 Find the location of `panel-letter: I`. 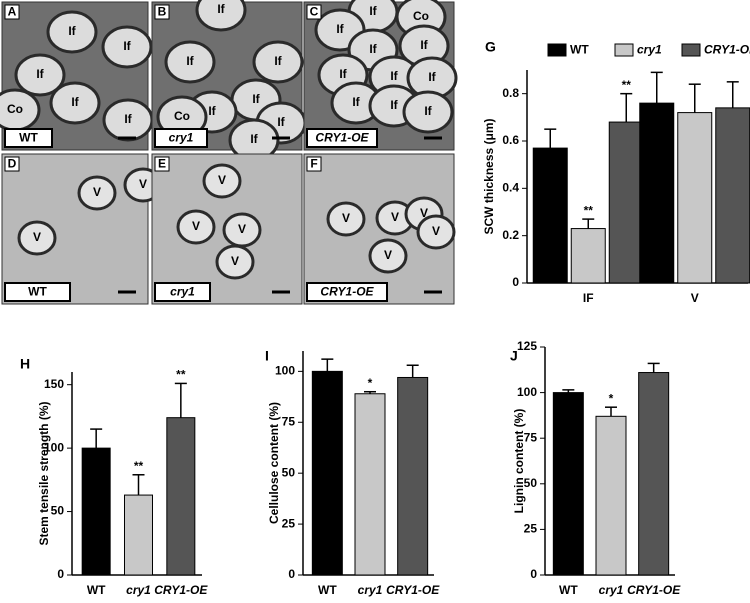

panel-letter: I is located at coordinates (267, 356).